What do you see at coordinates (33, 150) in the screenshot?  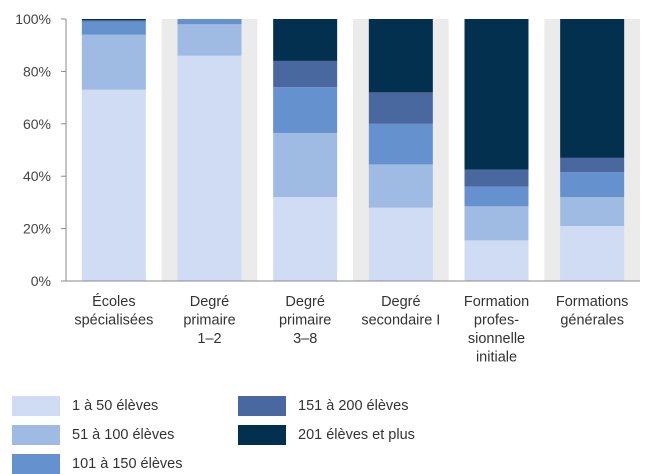 I see `y-tick-labels: 0% 20% 40% 60% 80% 100%` at bounding box center [33, 150].